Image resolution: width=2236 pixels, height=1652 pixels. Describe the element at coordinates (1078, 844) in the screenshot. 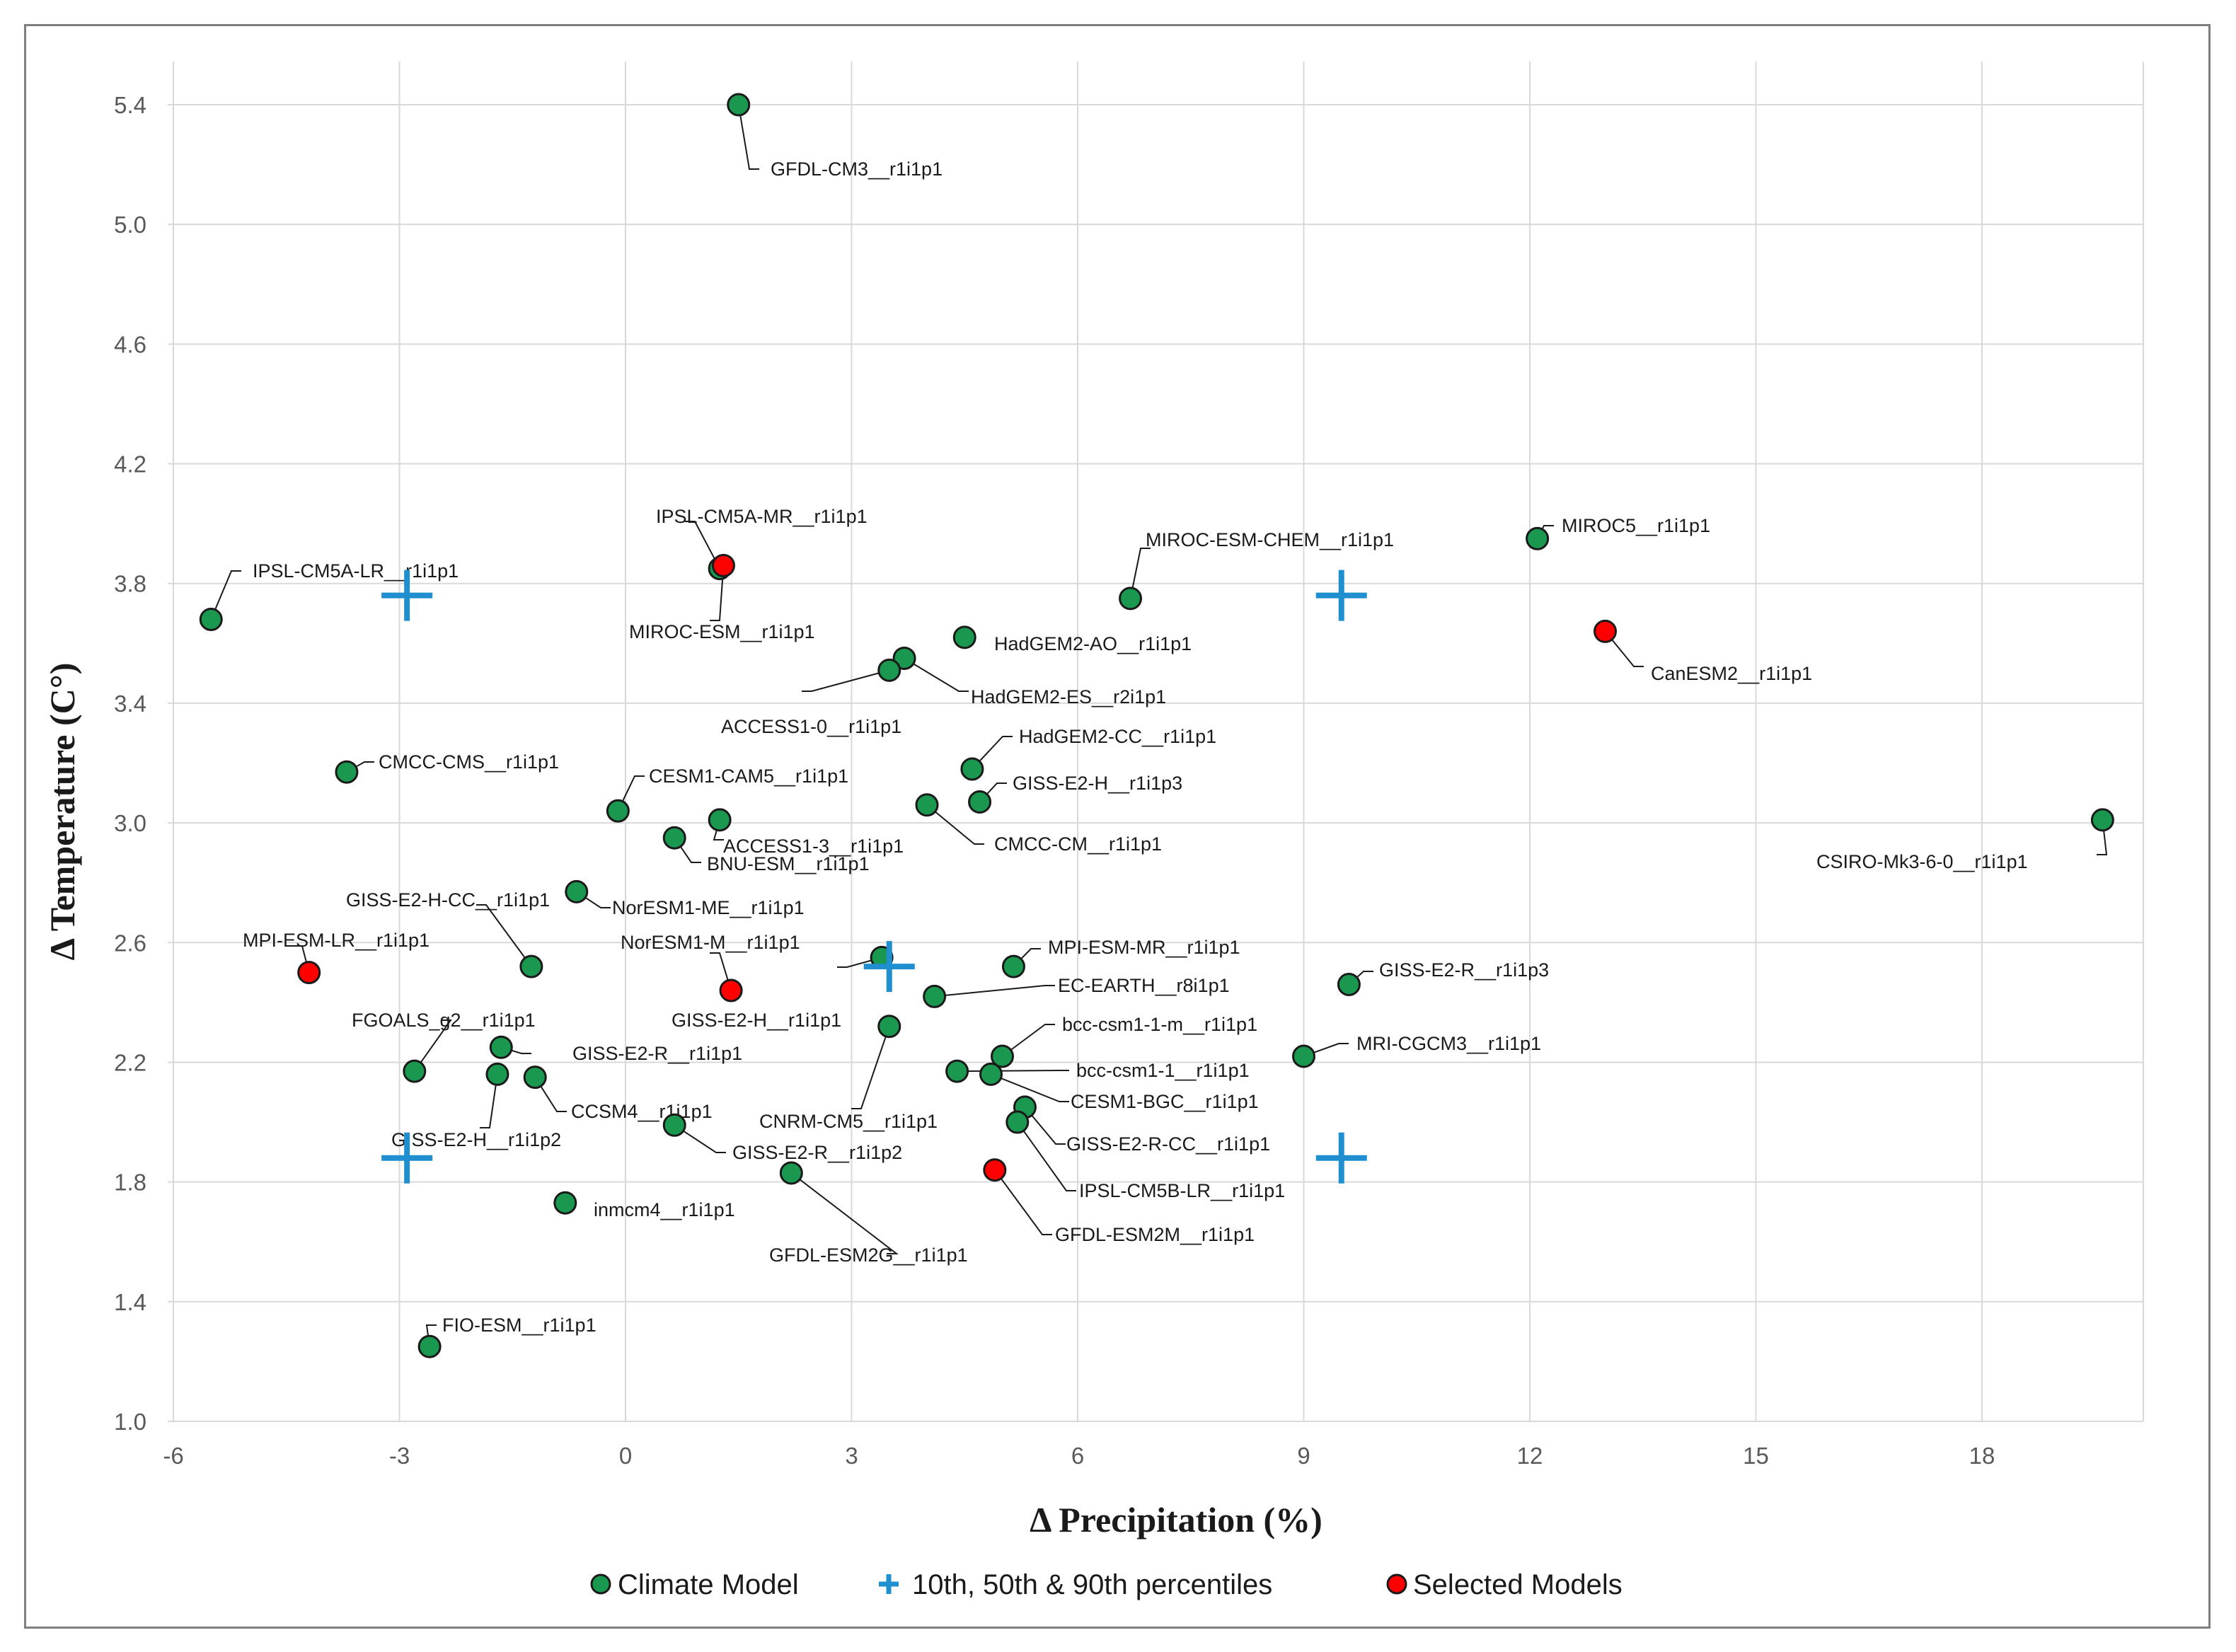

I see `point-label: CMCC-CM__r1i1p1` at that location.